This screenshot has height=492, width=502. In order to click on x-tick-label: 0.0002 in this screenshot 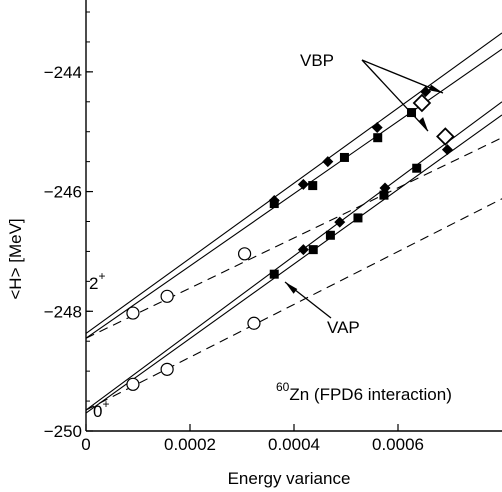, I will do `click(190, 444)`.